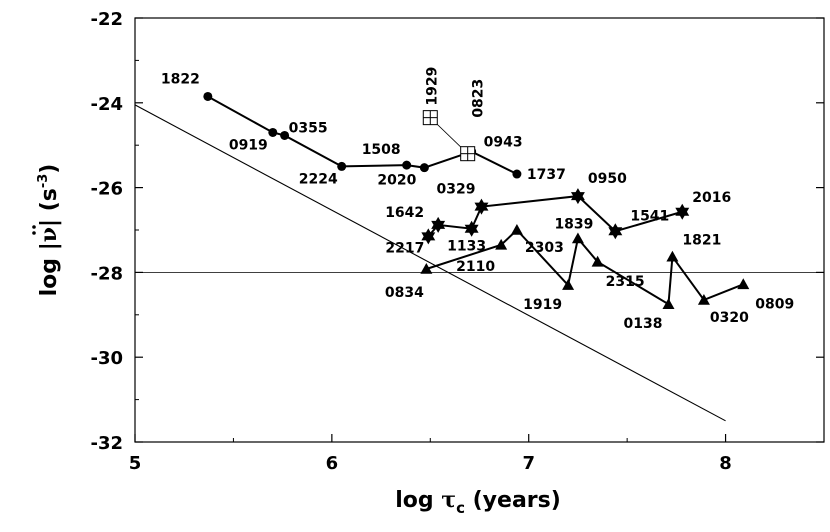  Describe the element at coordinates (404, 213) in the screenshot. I see `point-label-1642: 1642` at that location.